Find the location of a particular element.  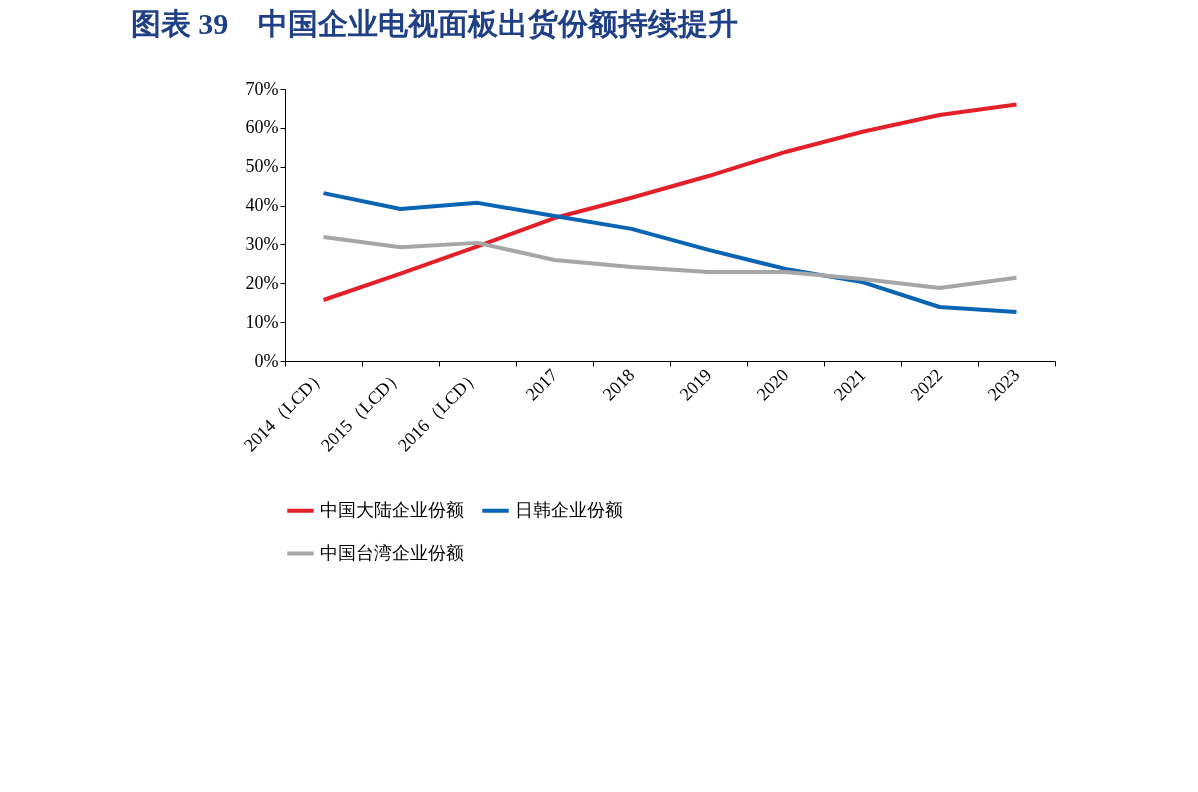

legend-label: 日韩企业份额 is located at coordinates (569, 509).